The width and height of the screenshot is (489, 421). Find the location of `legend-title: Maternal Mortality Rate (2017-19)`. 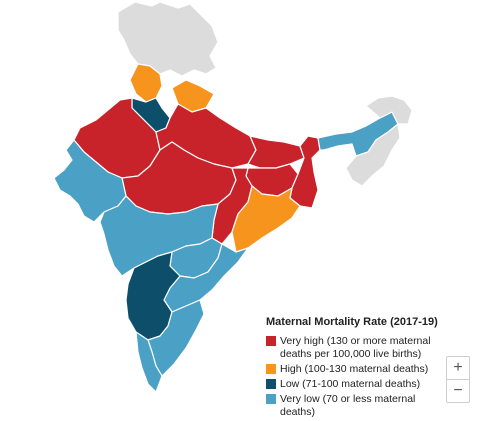

legend-title: Maternal Mortality Rate (2017-19) is located at coordinates (352, 322).